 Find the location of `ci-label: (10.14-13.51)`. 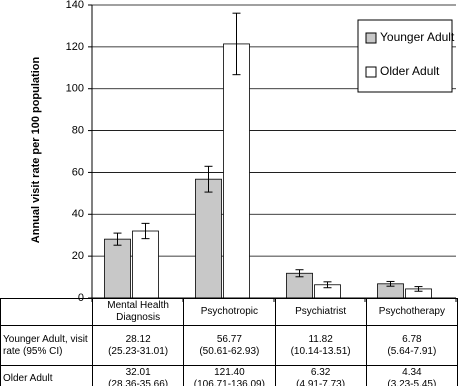

ci-label: (10.14-13.51) is located at coordinates (320, 351).